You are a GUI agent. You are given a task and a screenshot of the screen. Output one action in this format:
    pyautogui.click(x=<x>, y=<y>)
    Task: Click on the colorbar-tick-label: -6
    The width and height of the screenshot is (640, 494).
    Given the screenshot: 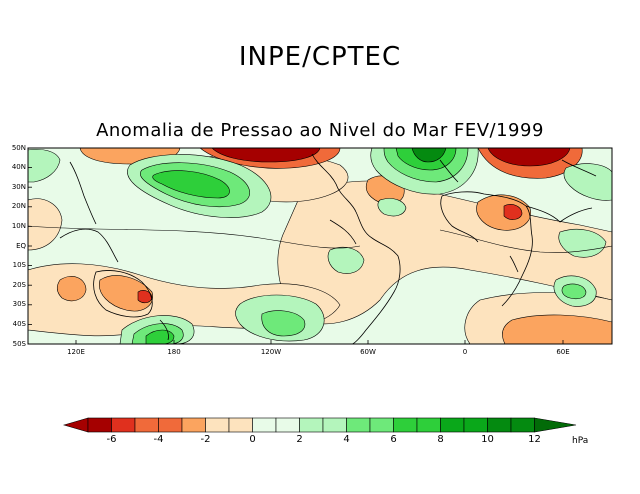 What is the action you would take?
    pyautogui.click(x=111, y=439)
    